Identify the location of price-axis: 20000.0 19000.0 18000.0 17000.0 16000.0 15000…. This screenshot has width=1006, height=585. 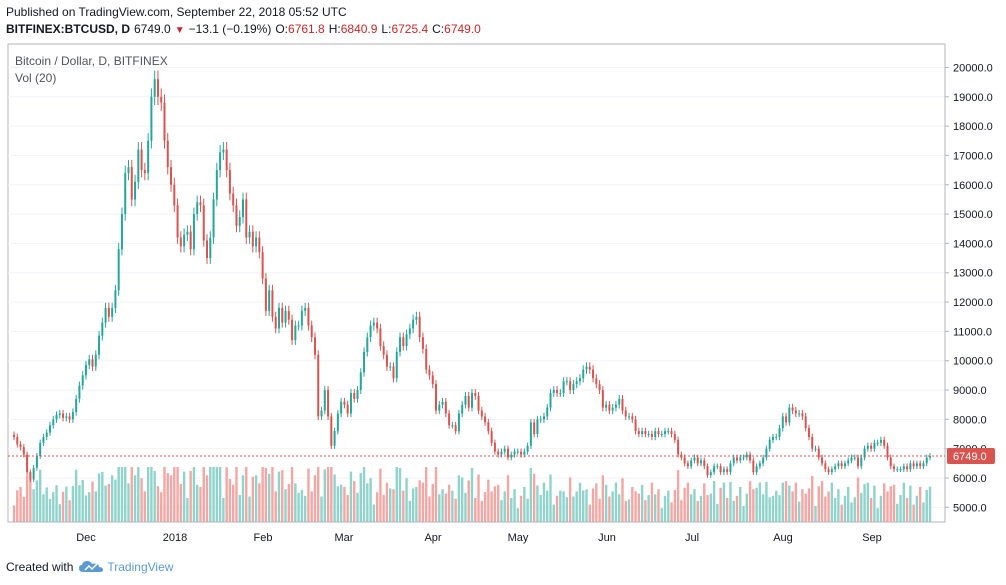
(969, 288).